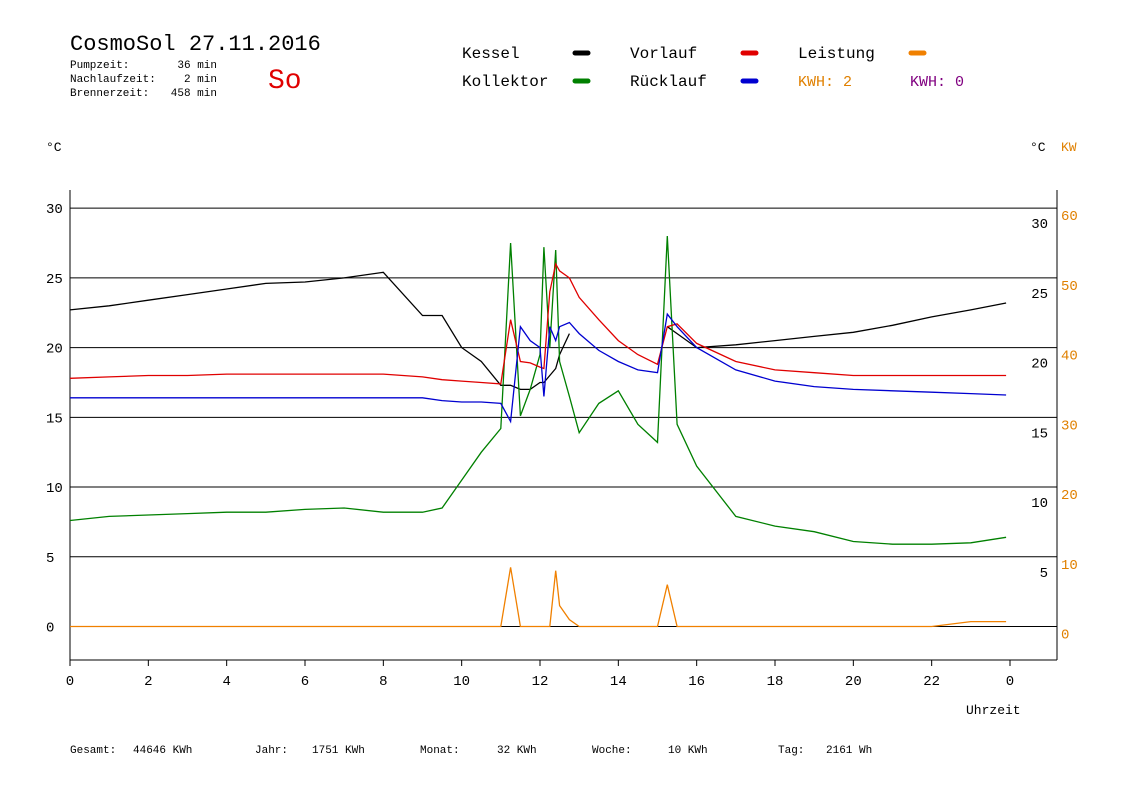 This screenshot has height=812, width=1148. What do you see at coordinates (505, 82) in the screenshot?
I see `legend-label: Kollektor` at bounding box center [505, 82].